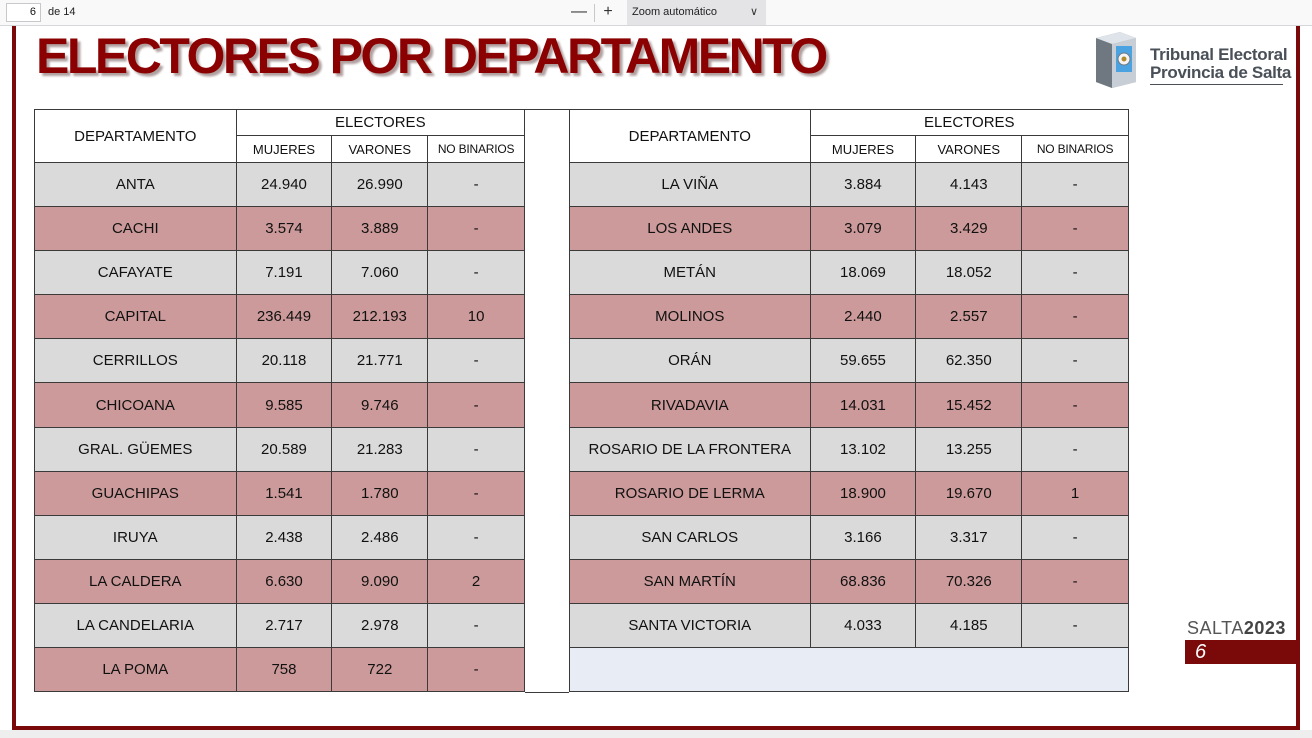  Describe the element at coordinates (1221, 72) in the screenshot. I see `logo-line-2: Provincia de Salta` at that location.